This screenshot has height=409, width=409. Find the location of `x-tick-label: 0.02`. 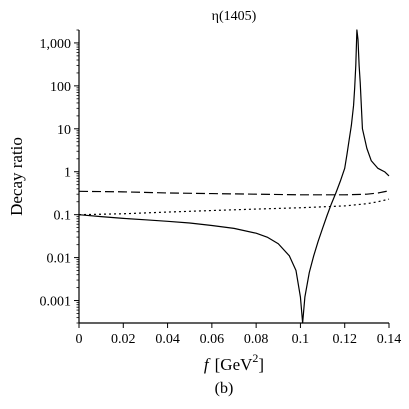

x-tick-label: 0.02 is located at coordinates (123, 339).